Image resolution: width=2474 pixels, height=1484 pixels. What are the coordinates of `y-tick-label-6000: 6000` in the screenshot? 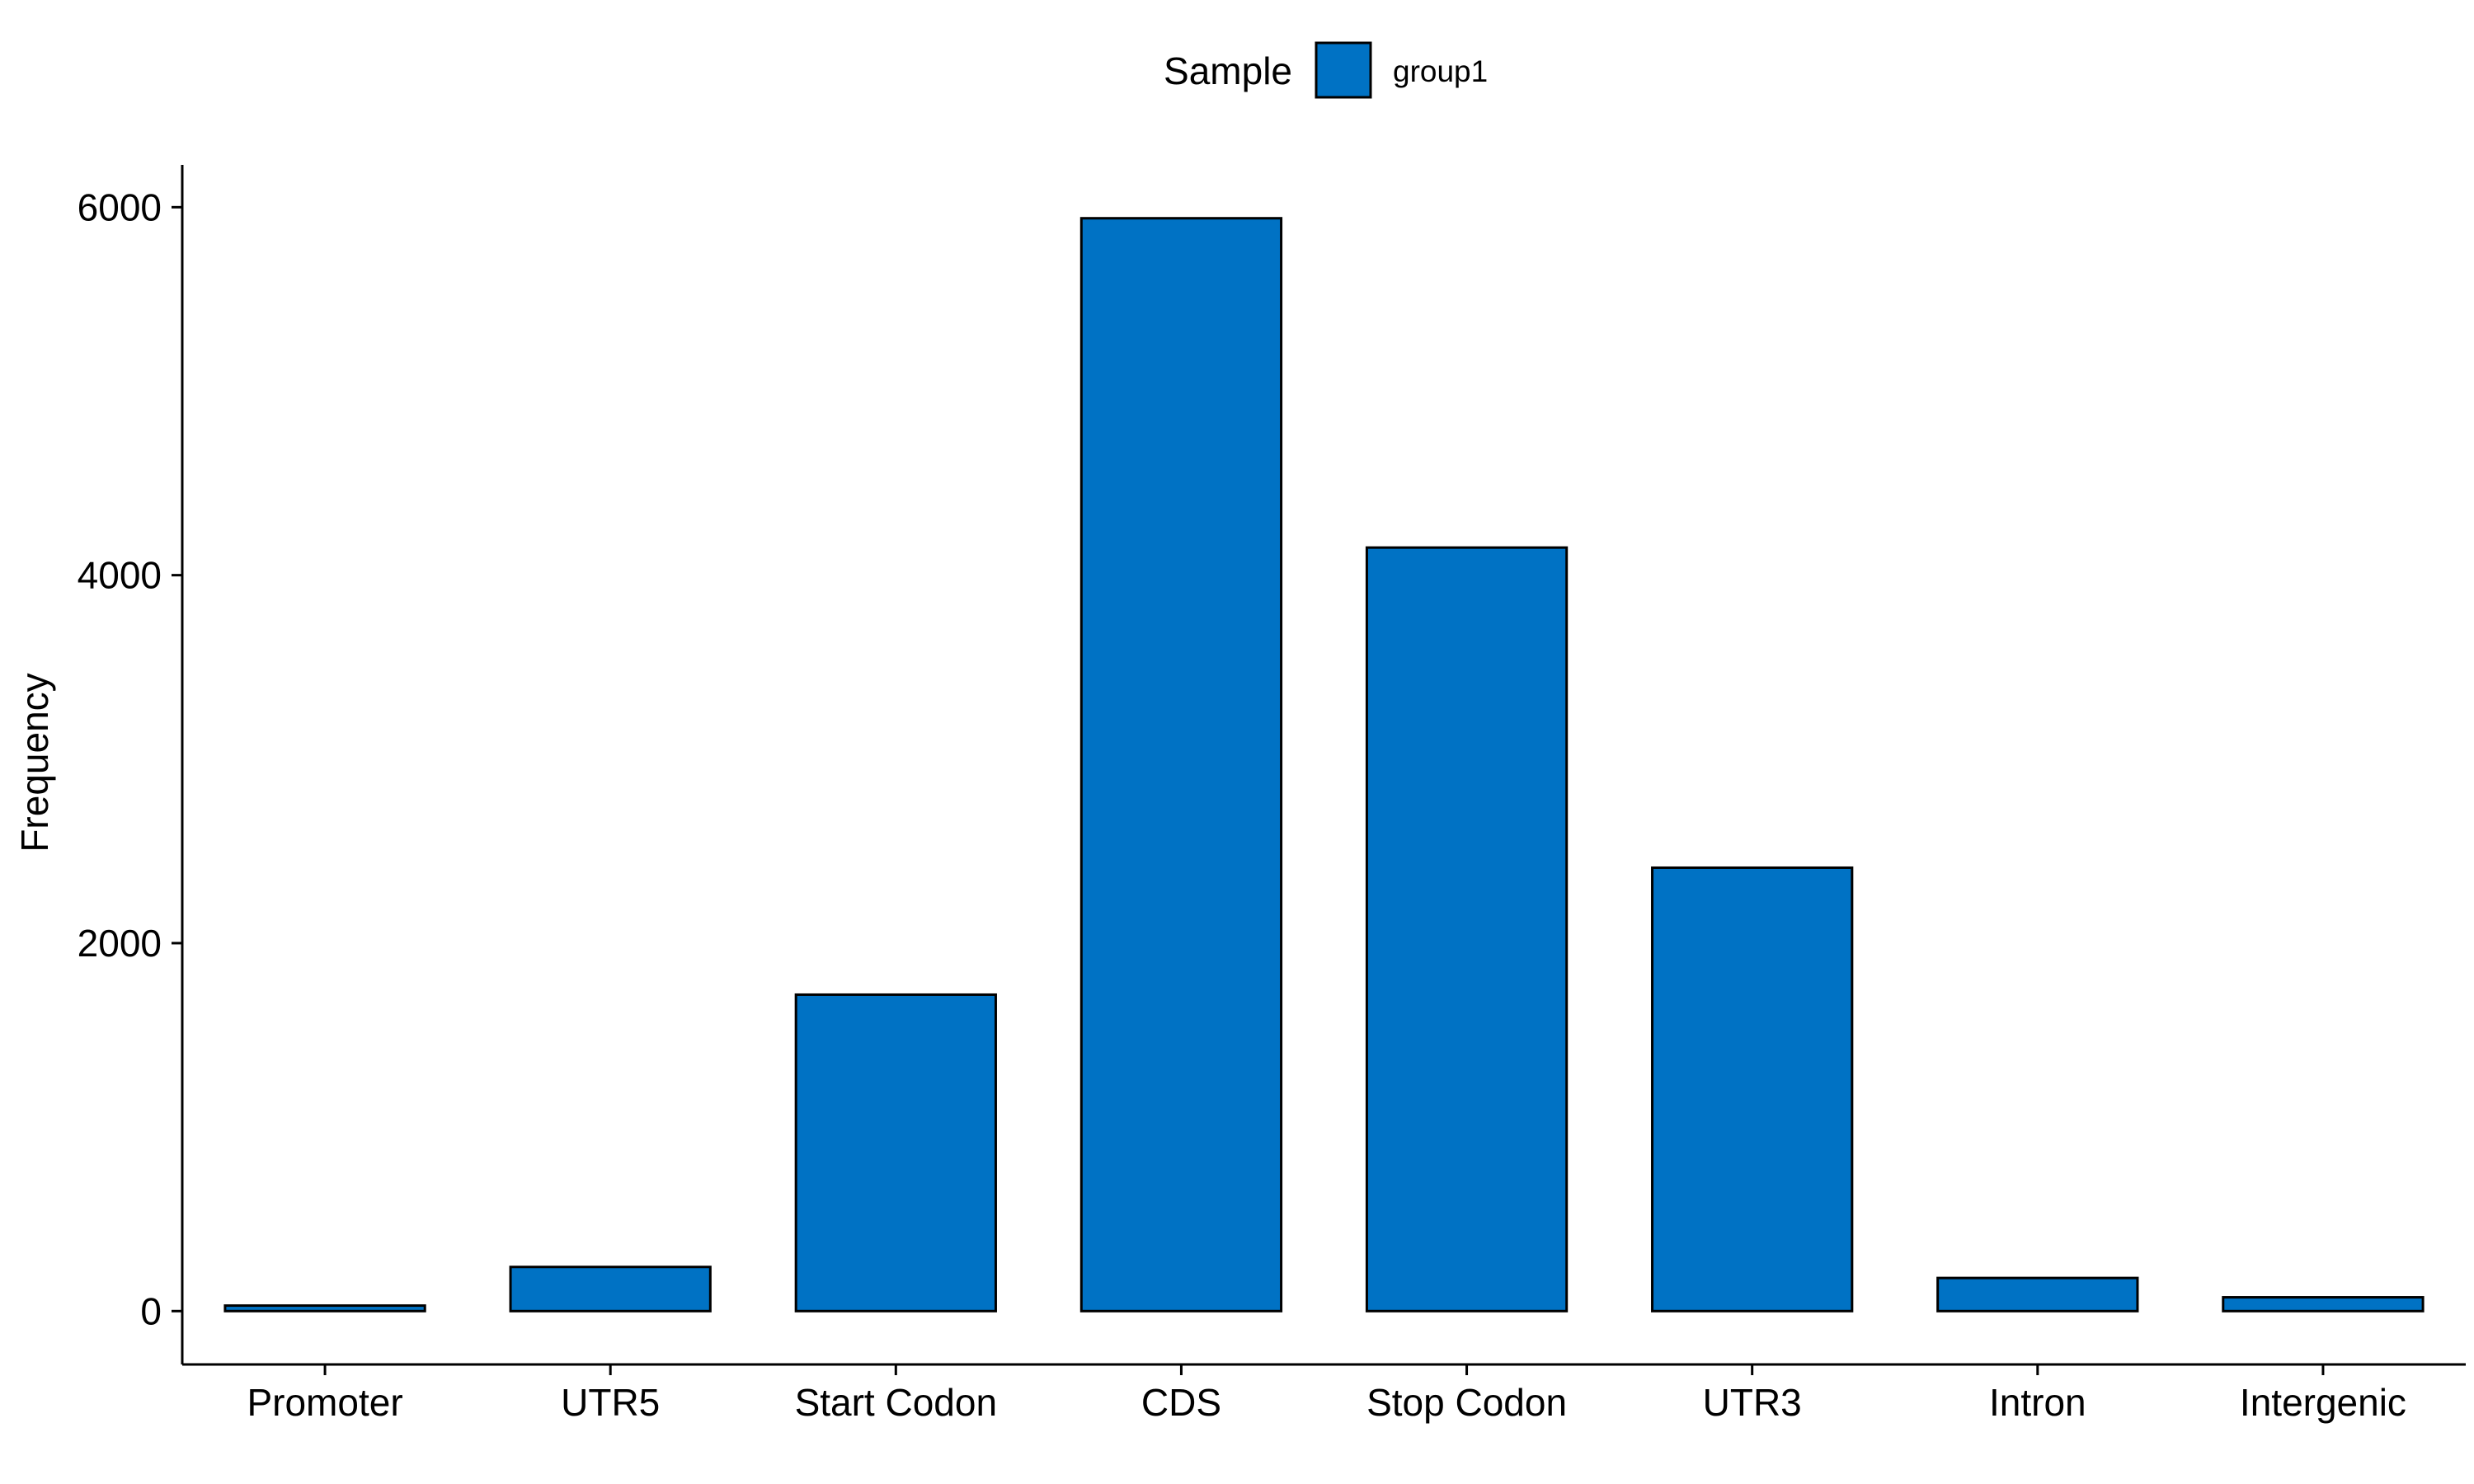 It's located at (120, 207).